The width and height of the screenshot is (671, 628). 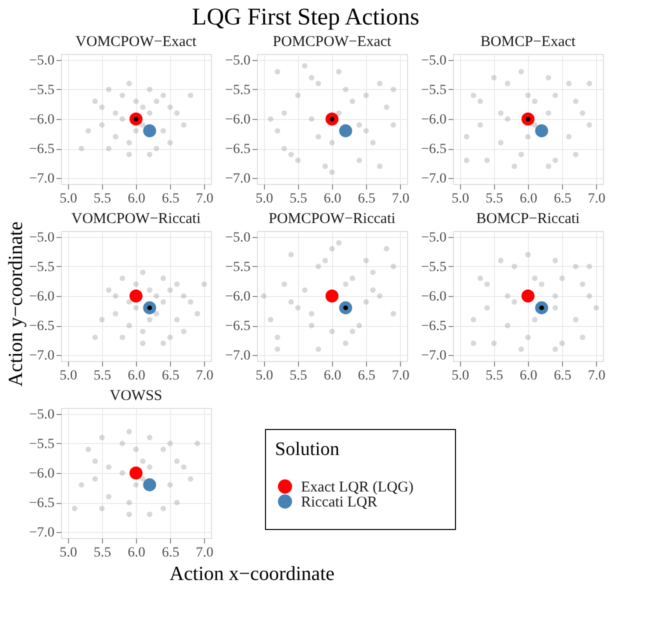 I want to click on chart-title: VOWSS, so click(x=136, y=396).